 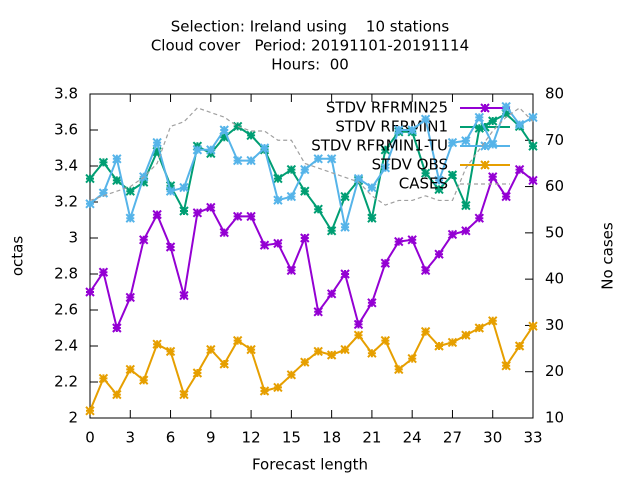 What do you see at coordinates (391, 127) in the screenshot?
I see `legend-label: STDV RFRMIN1` at bounding box center [391, 127].